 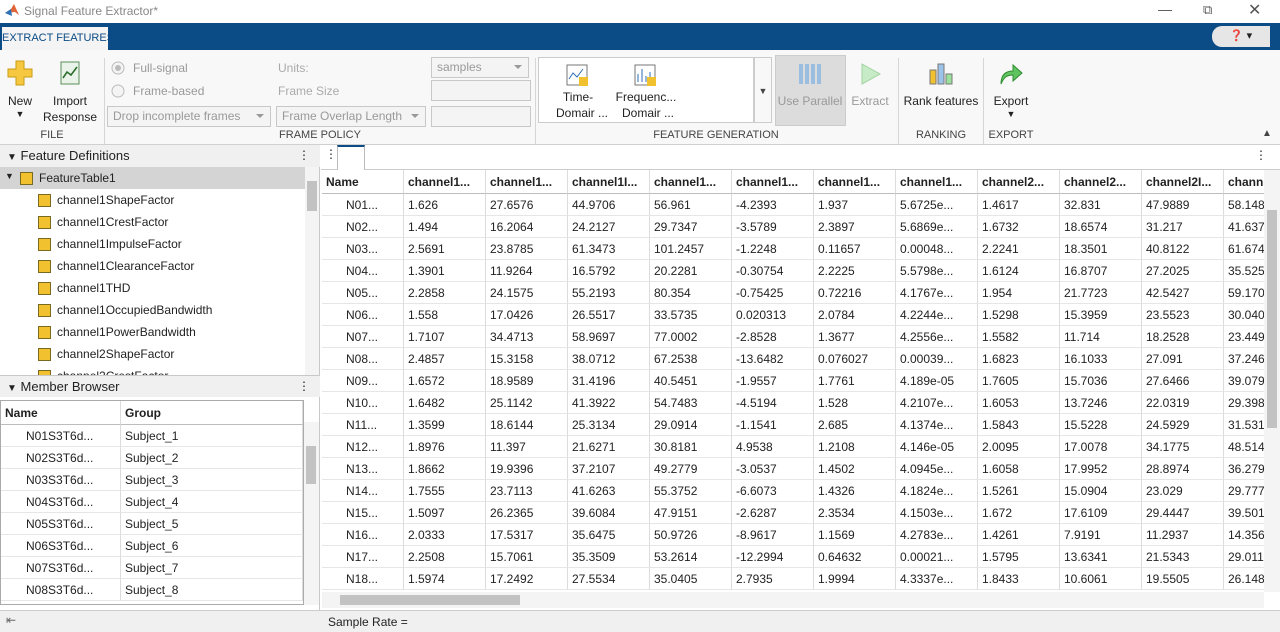 I want to click on rank-icon, so click(x=941, y=74).